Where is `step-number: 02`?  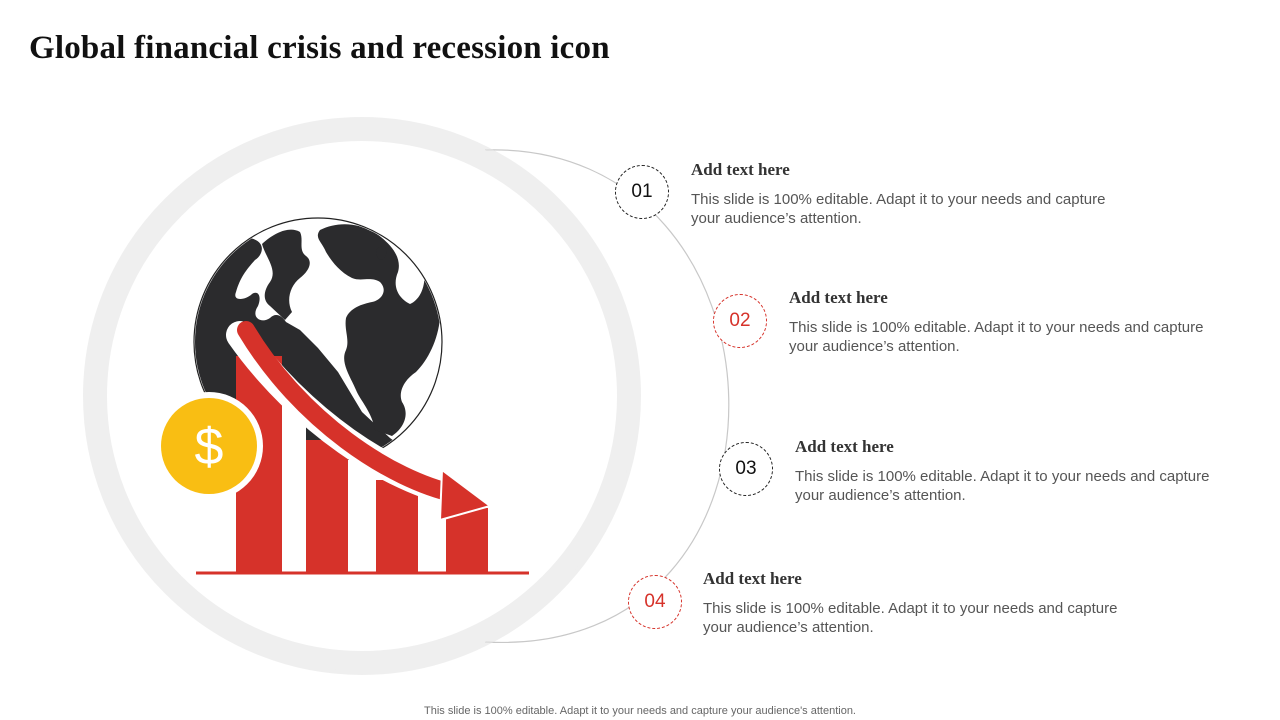
step-number: 02 is located at coordinates (740, 320).